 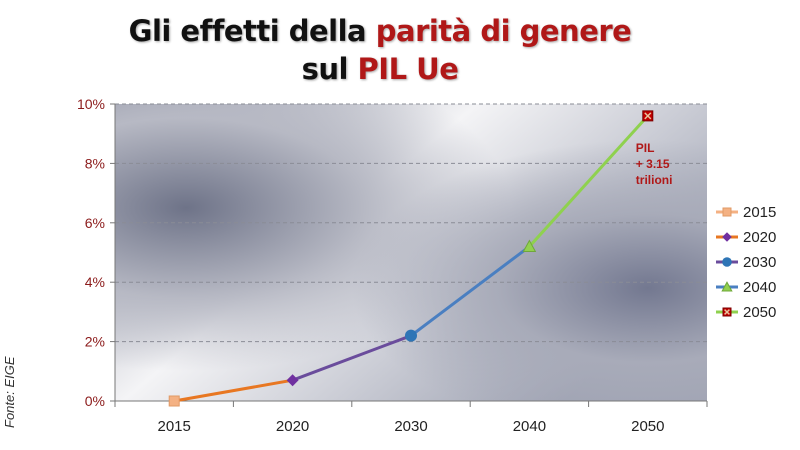 I want to click on legend-item: 2020, so click(x=746, y=237).